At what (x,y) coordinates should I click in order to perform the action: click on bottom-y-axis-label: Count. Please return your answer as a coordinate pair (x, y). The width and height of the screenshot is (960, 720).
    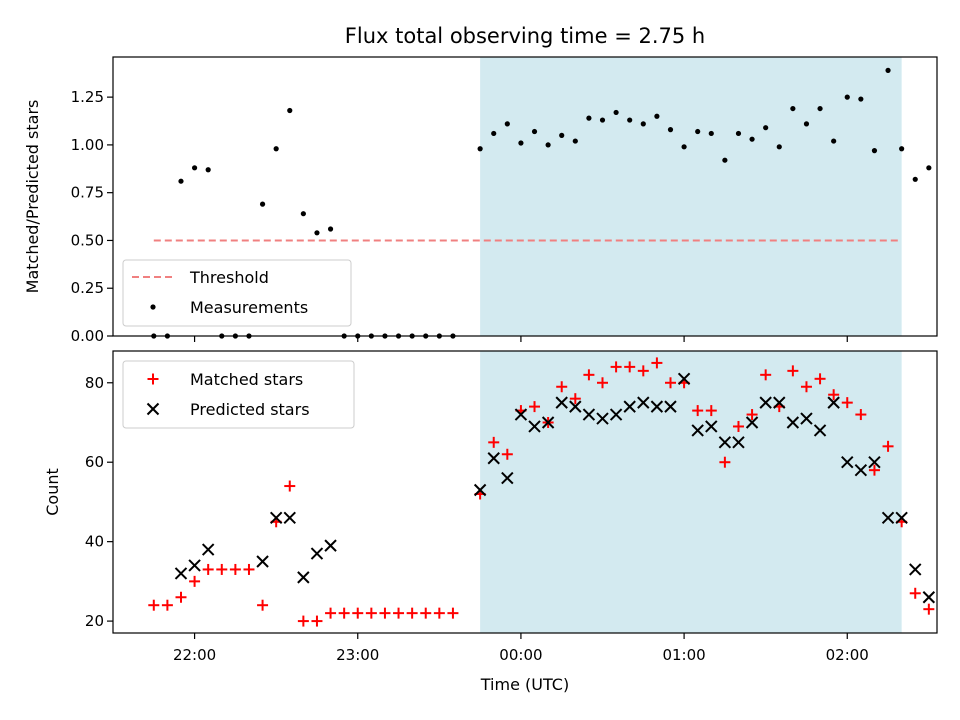
    Looking at the image, I should click on (52, 492).